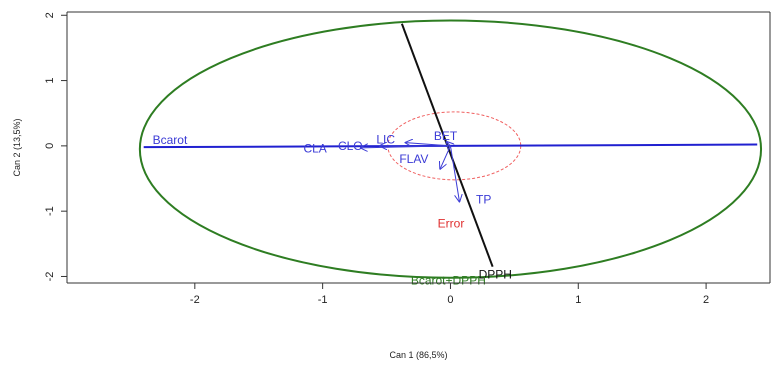  Describe the element at coordinates (323, 300) in the screenshot. I see `x-tick-label: -1` at that location.